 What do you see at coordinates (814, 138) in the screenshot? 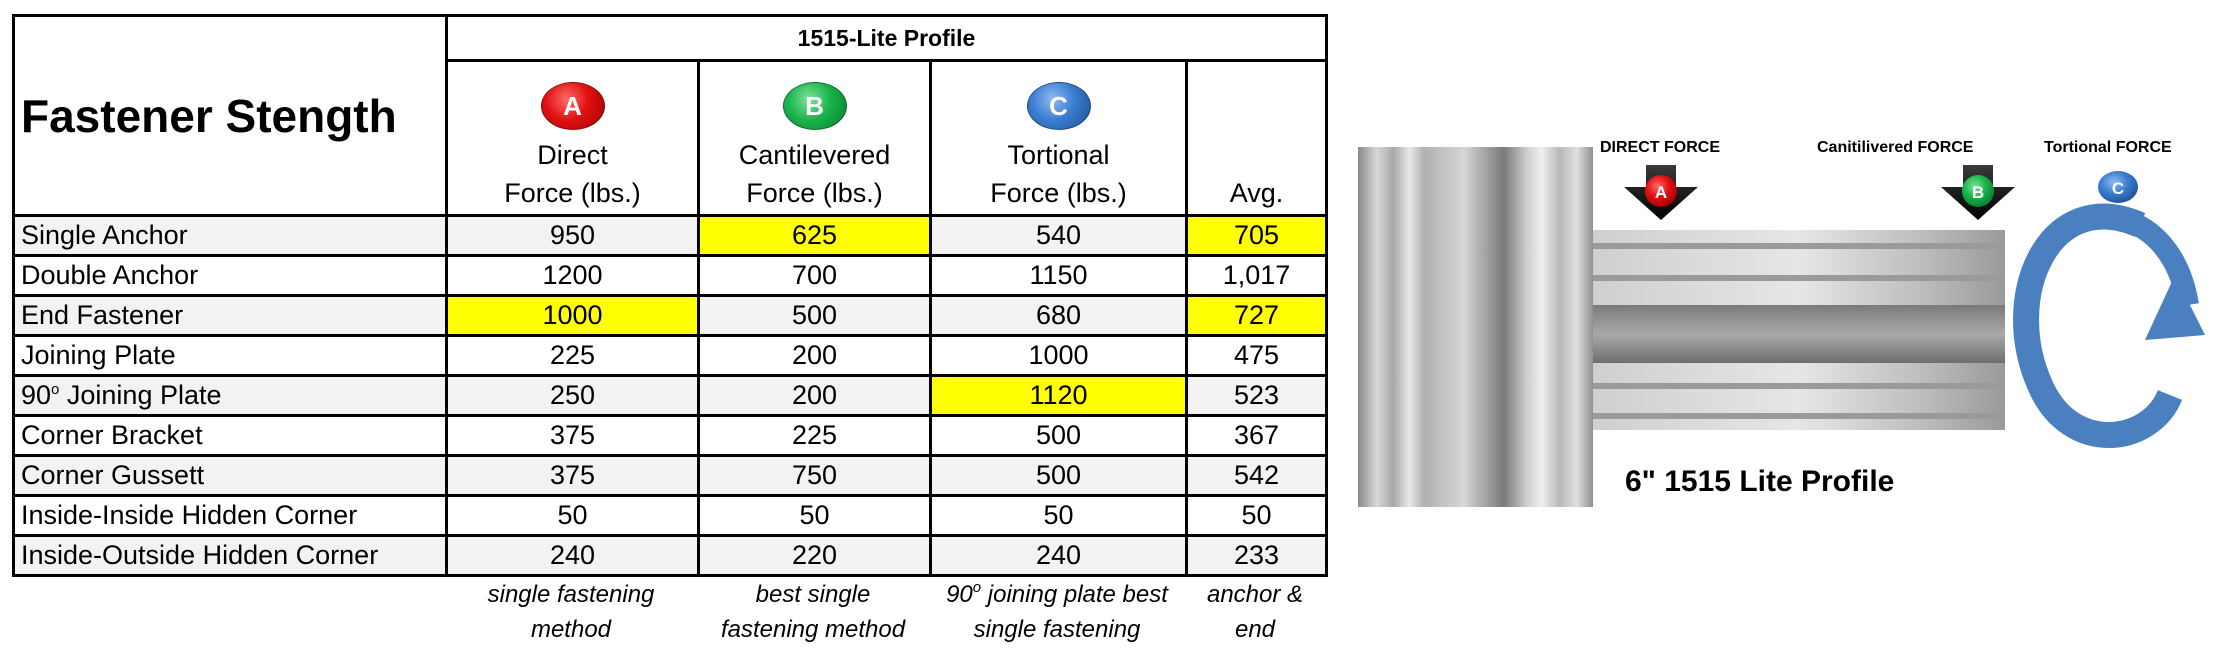
I see `column-header-cantilevered: B Cantilevered Force (lbs.)` at bounding box center [814, 138].